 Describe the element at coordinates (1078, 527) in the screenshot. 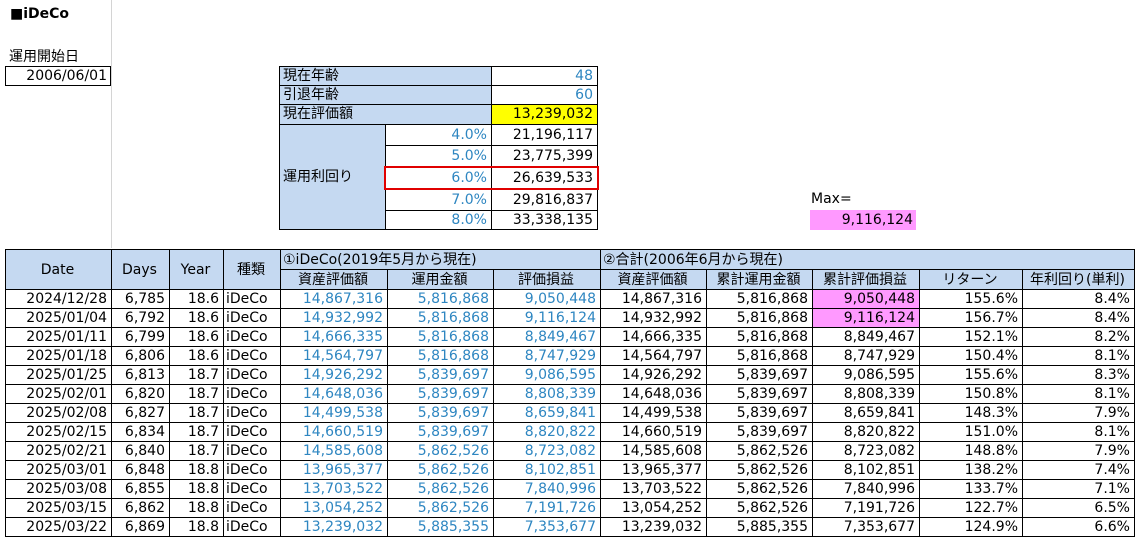

I see `annual-yield-cell: 6.6%` at that location.